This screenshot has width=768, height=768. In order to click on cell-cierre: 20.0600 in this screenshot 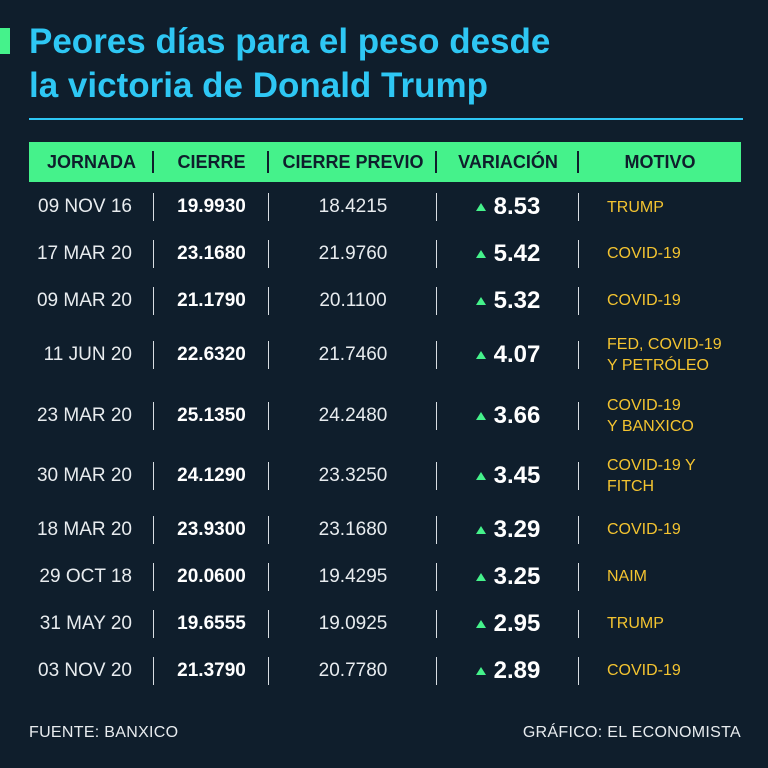, I will do `click(211, 576)`.